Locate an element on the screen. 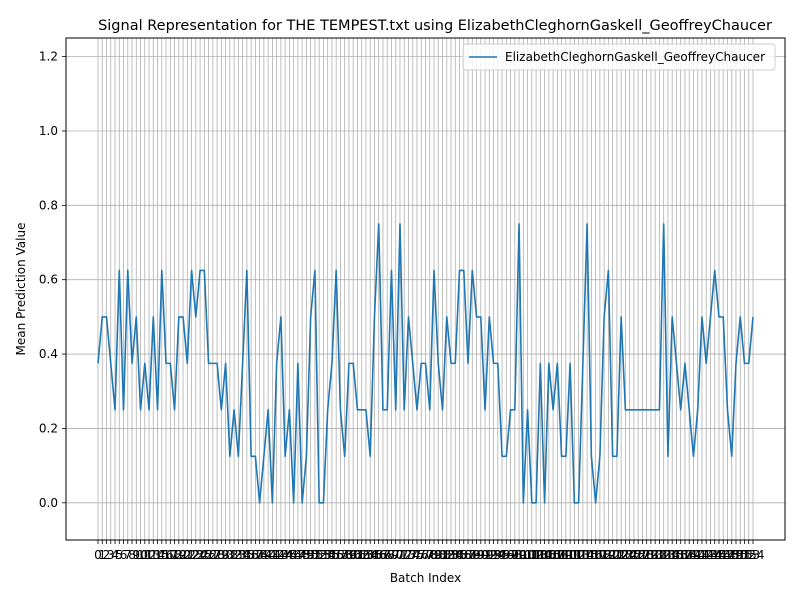 The height and width of the screenshot is (600, 800). x-tick-label: 47 is located at coordinates (297, 555).